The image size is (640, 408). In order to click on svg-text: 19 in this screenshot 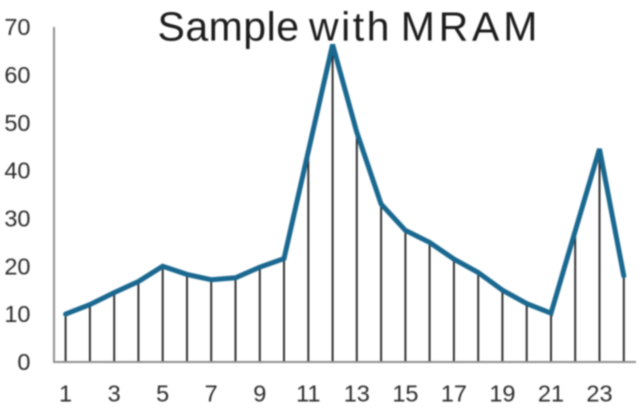, I will do `click(502, 394)`.